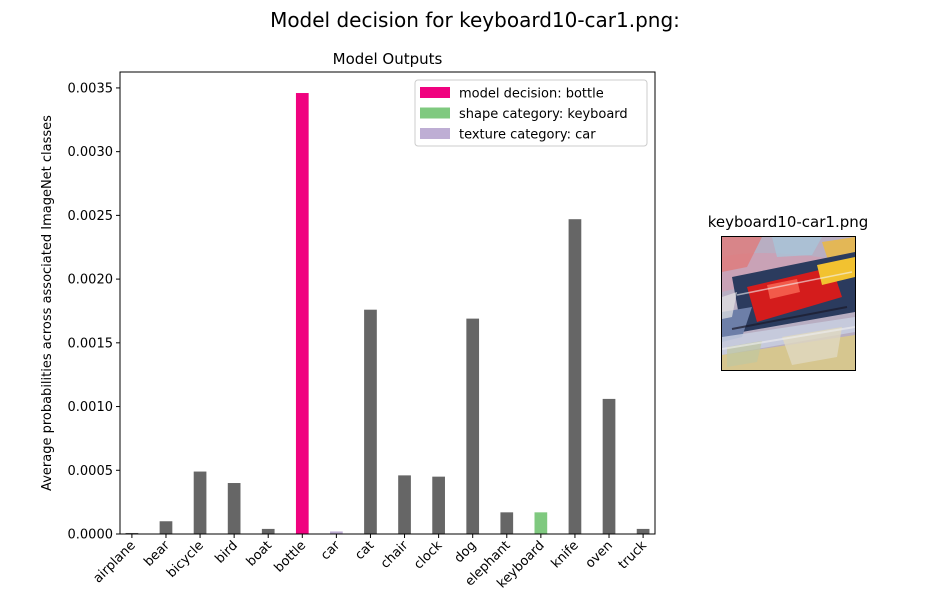 The image size is (950, 600). Describe the element at coordinates (336, 532) in the screenshot. I see `bar-car` at that location.